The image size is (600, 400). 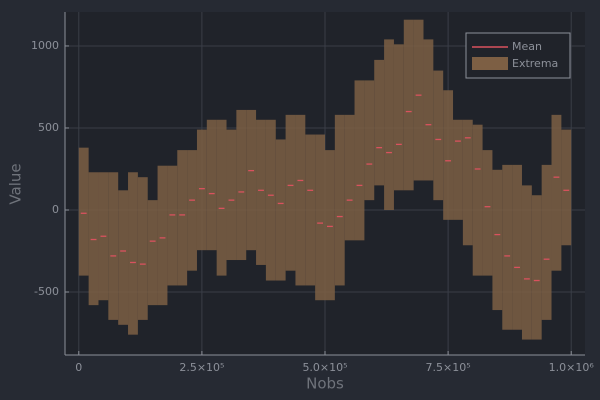 I want to click on y-tick-label: 1000, so click(x=45, y=45).